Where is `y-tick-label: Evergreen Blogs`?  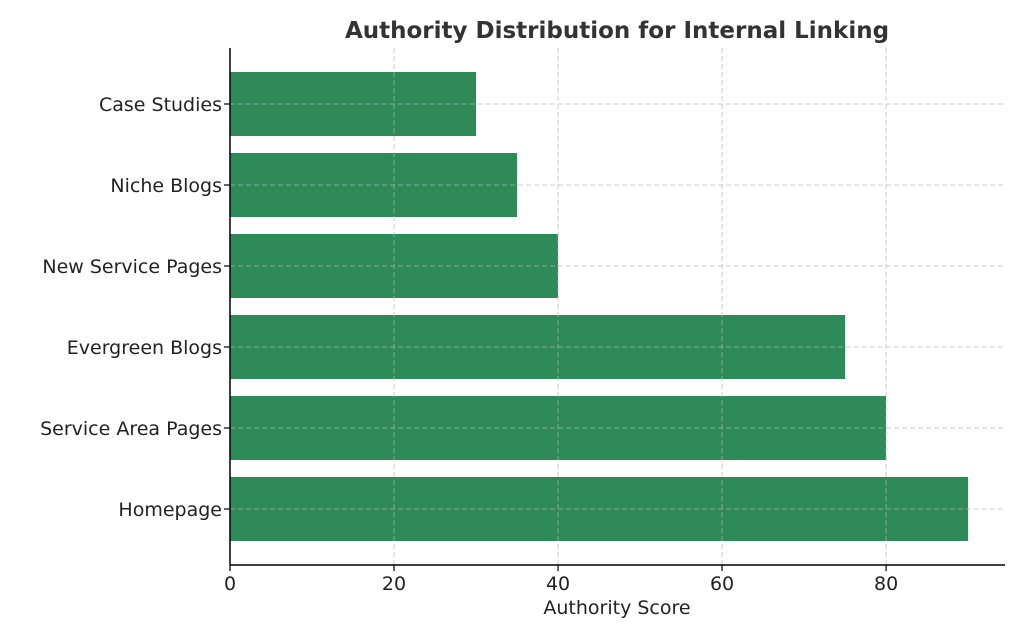 y-tick-label: Evergreen Blogs is located at coordinates (144, 348).